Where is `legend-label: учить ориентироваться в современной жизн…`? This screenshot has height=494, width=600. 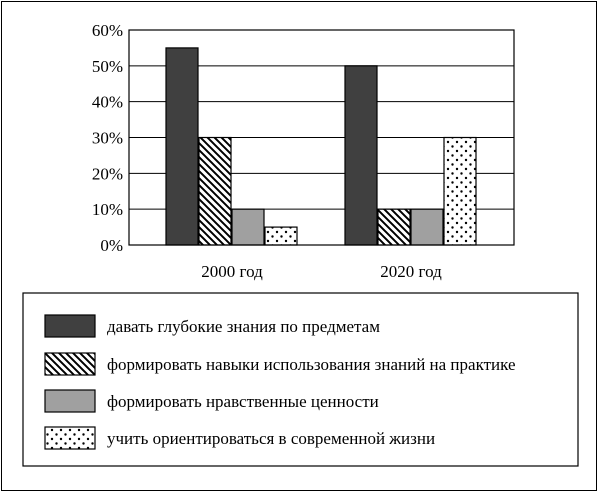
legend-label: учить ориентироваться в современной жизн… is located at coordinates (271, 438).